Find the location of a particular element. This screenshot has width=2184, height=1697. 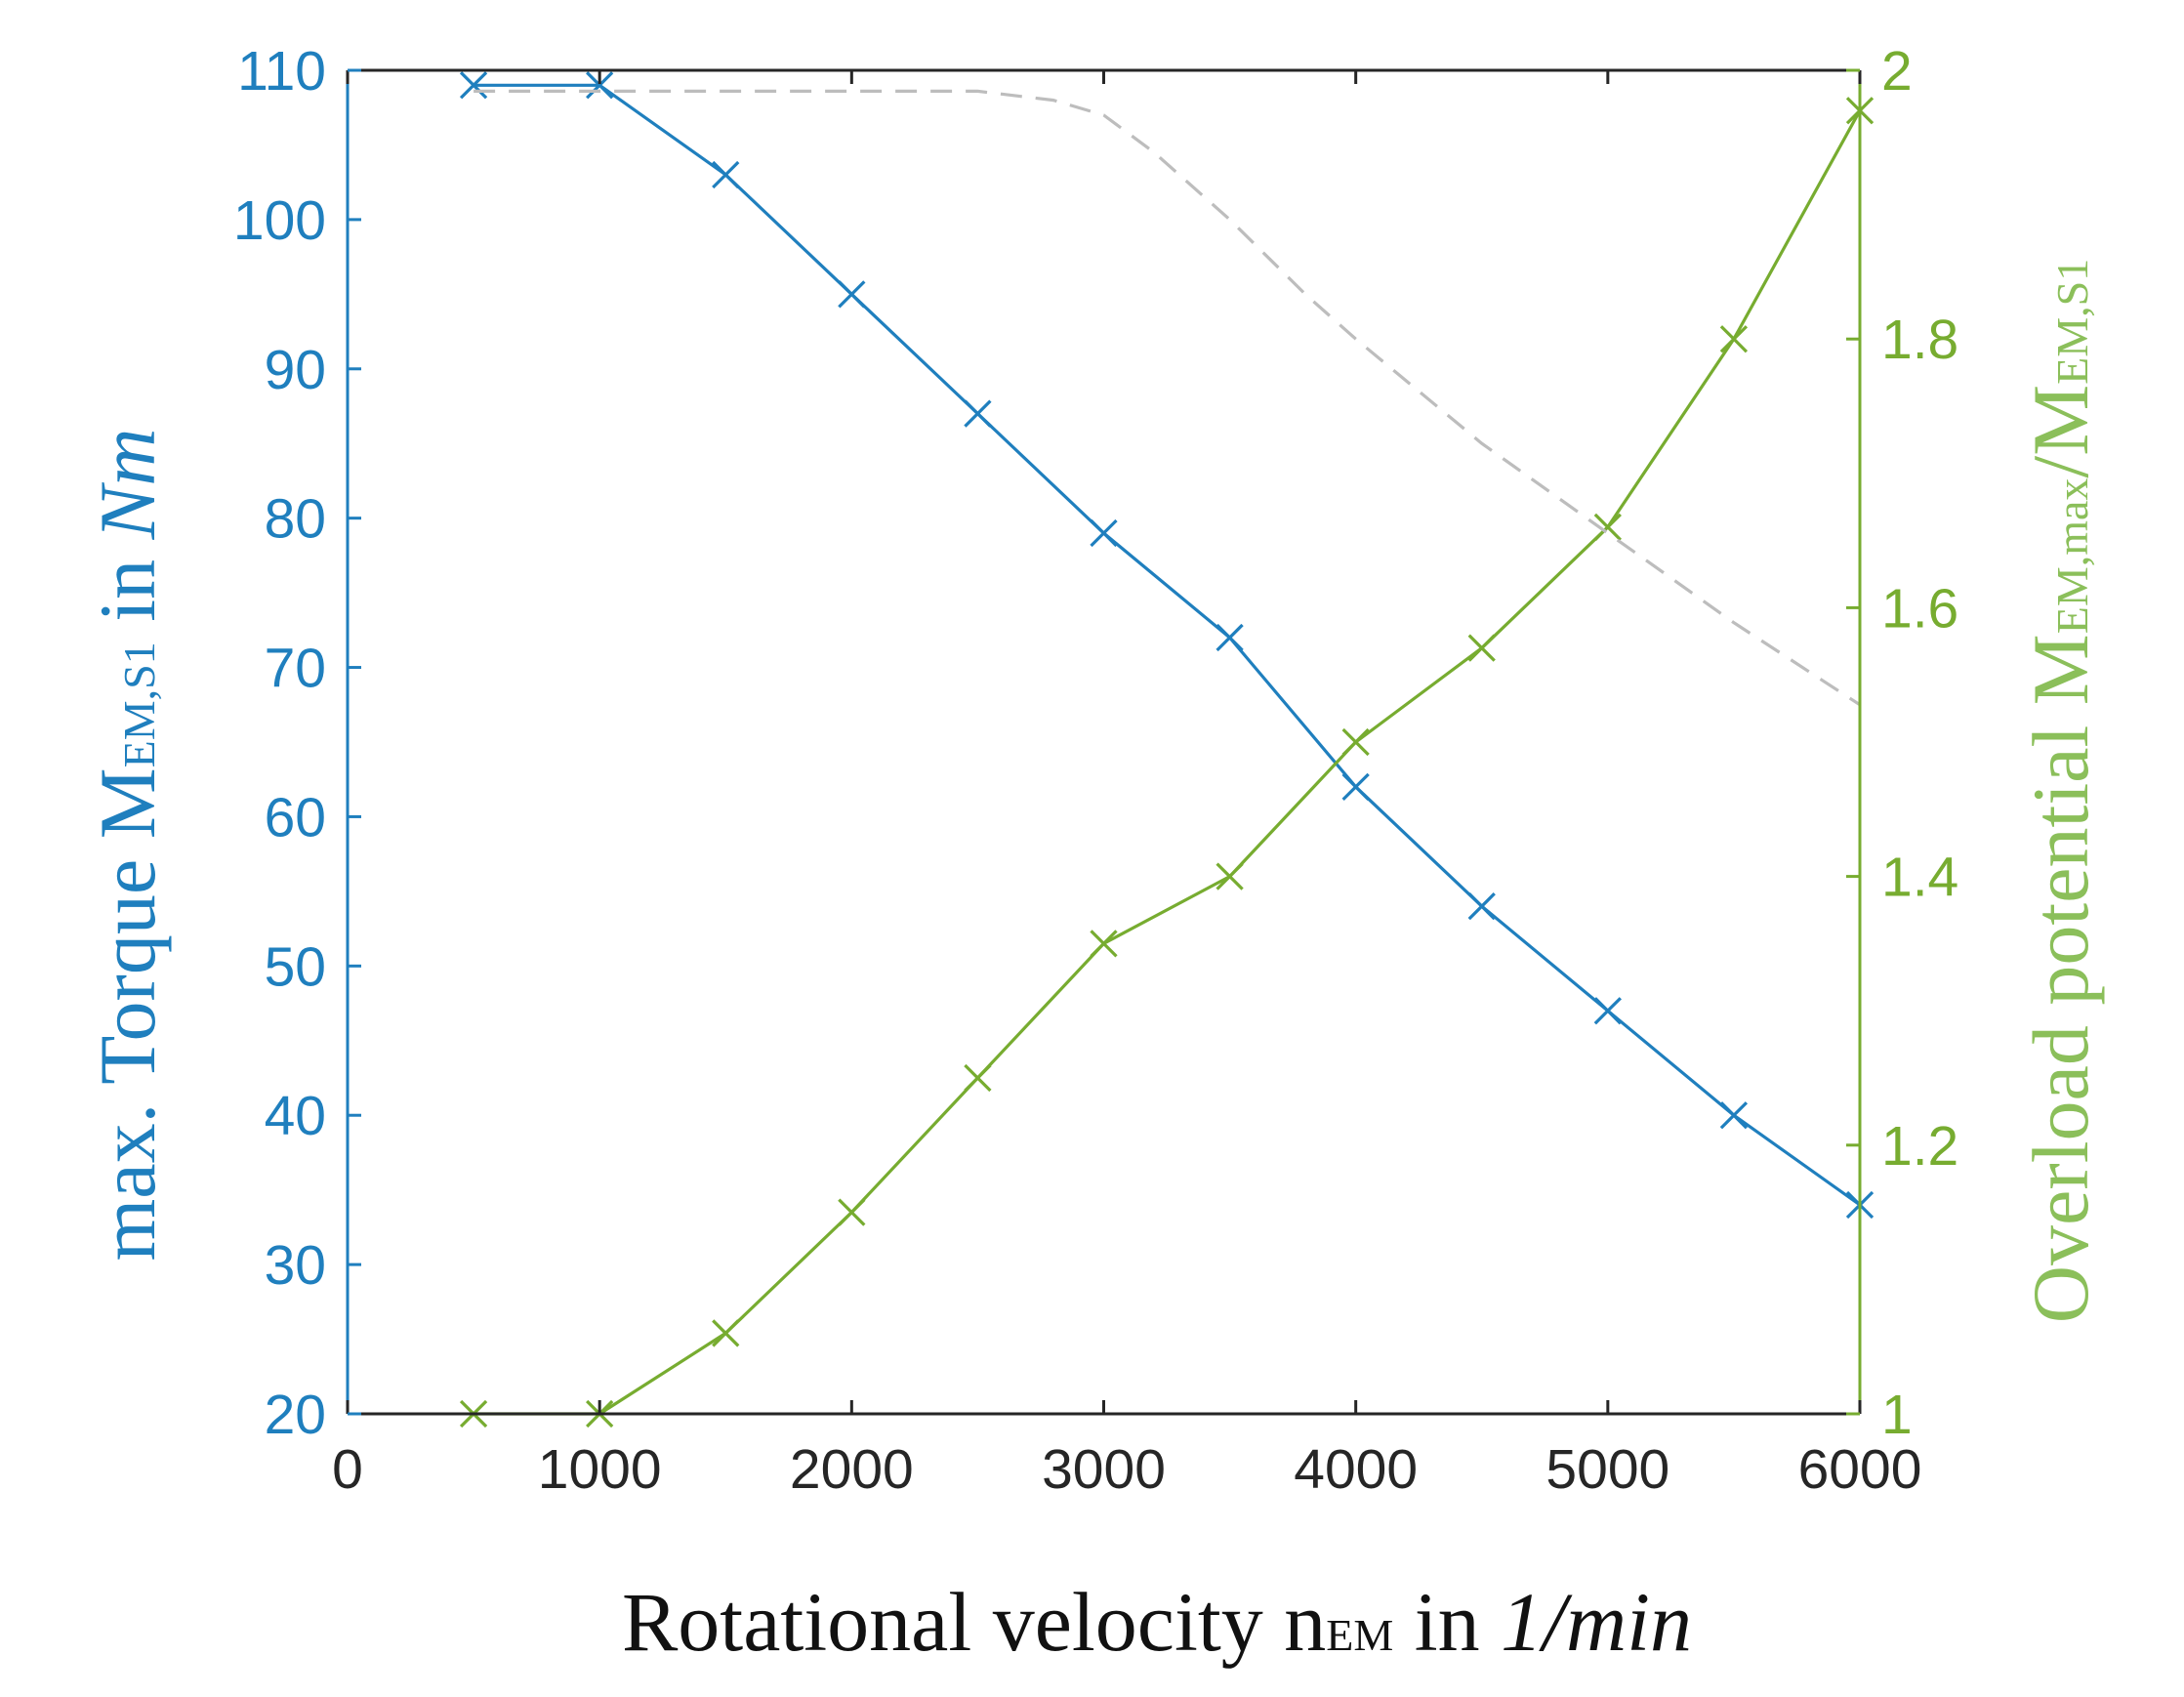

y-left-tick-label: 30 is located at coordinates (295, 1265).